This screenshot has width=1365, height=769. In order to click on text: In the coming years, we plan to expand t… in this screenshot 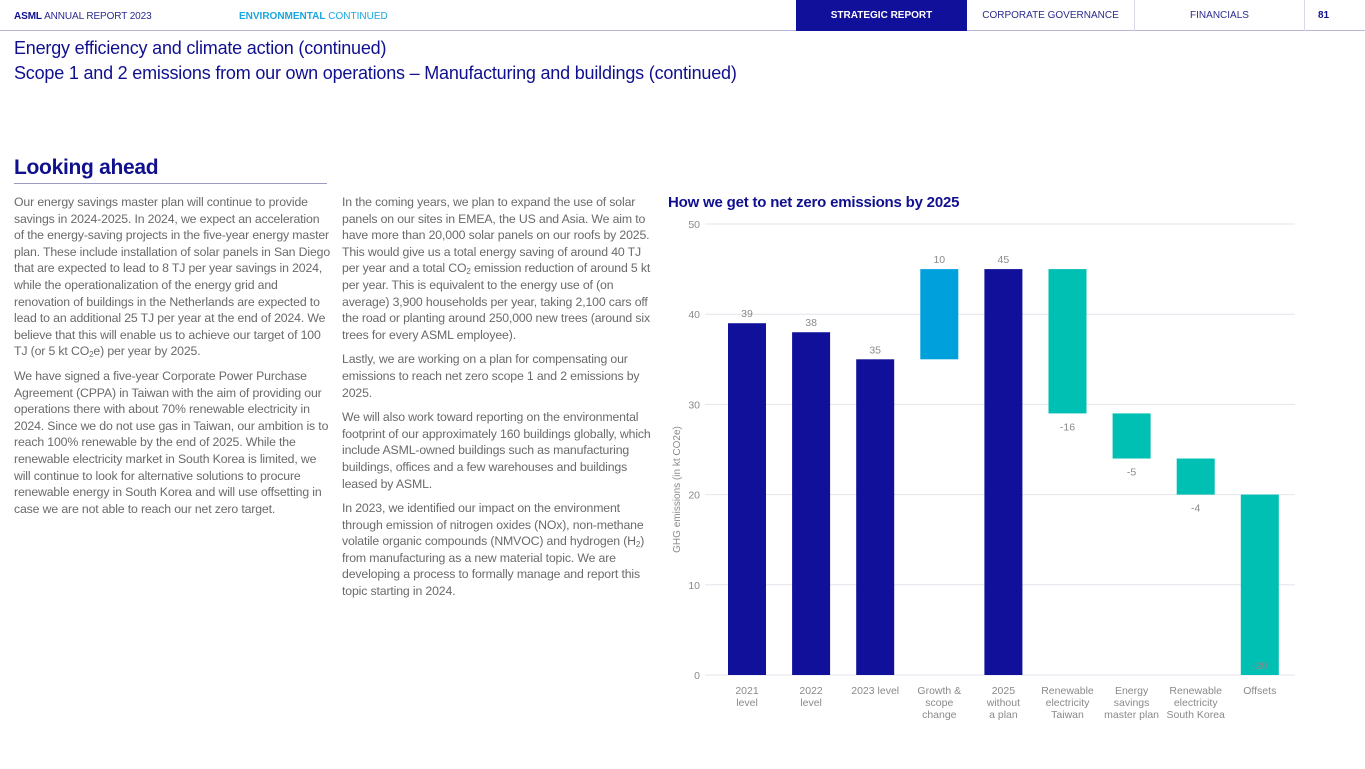, I will do `click(496, 235)`.